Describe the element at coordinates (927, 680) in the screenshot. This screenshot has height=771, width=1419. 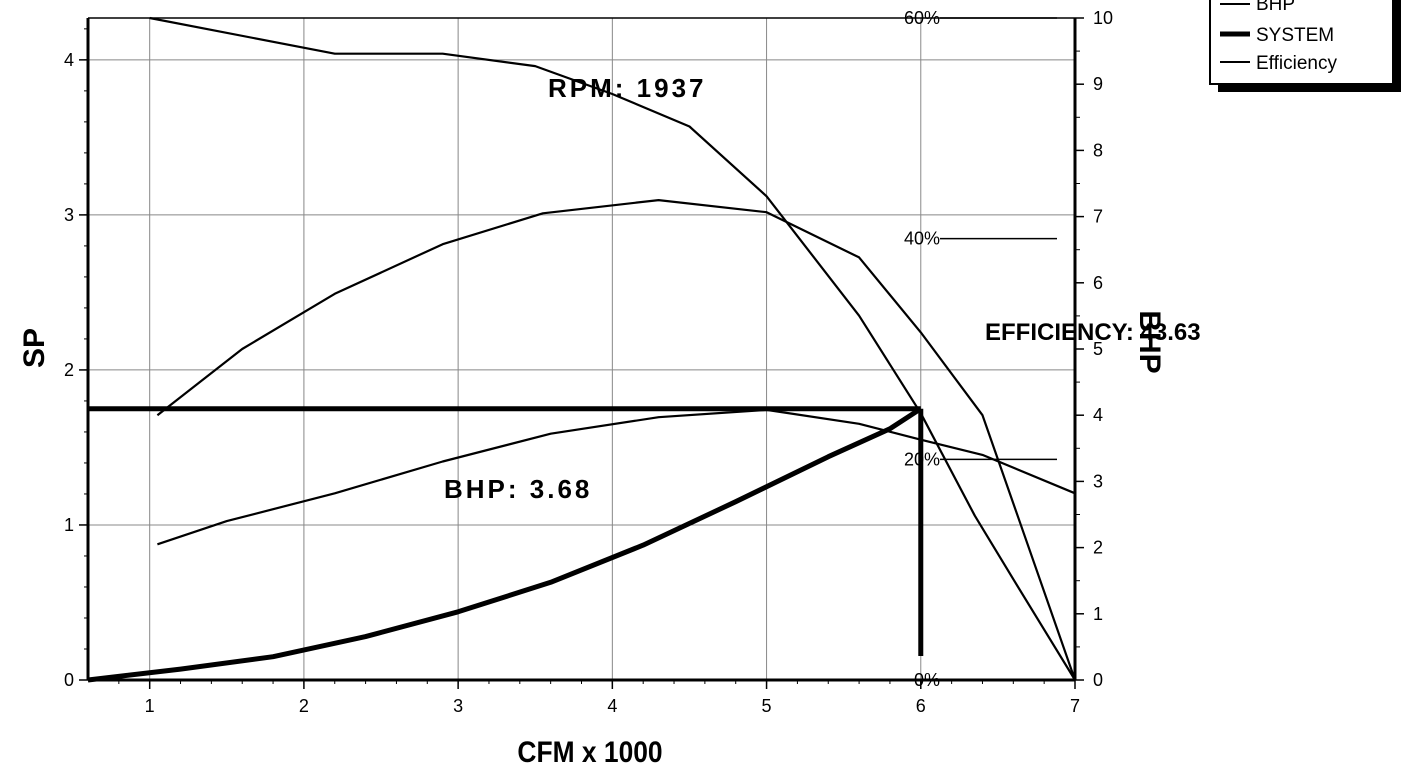
I see `efficiency-tick-label: 0%` at that location.